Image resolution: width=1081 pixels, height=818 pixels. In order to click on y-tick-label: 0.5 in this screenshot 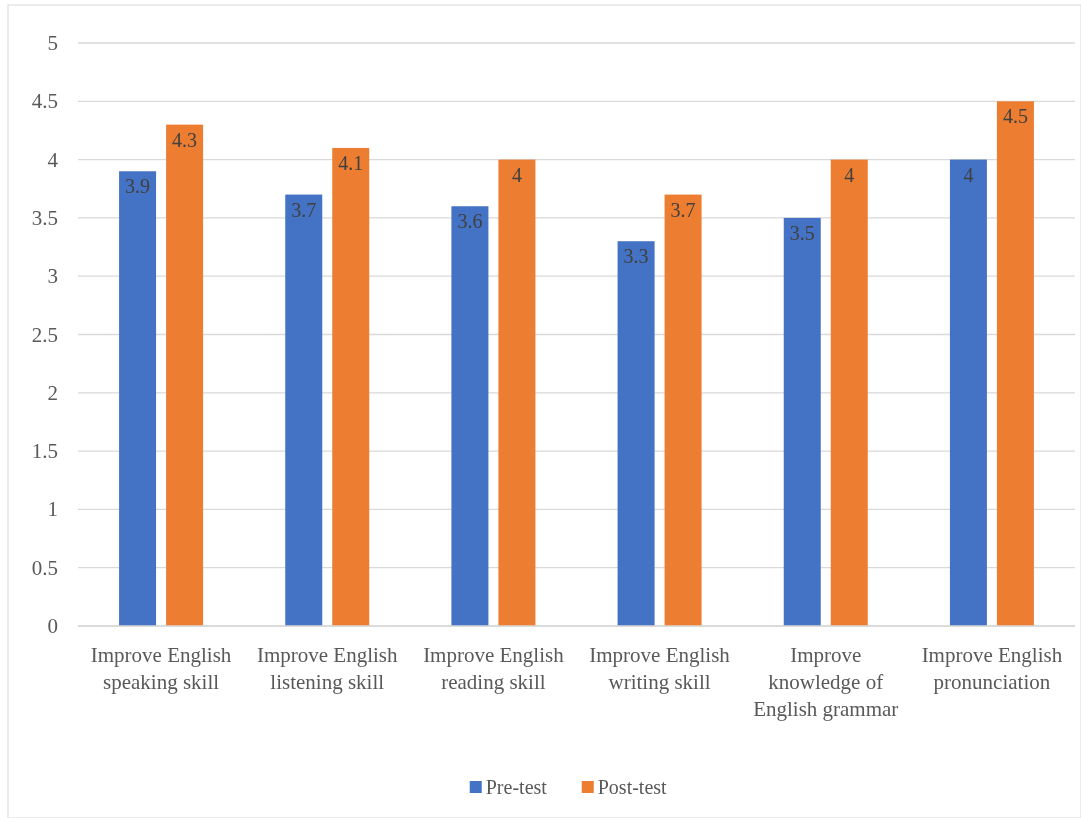, I will do `click(44, 567)`.